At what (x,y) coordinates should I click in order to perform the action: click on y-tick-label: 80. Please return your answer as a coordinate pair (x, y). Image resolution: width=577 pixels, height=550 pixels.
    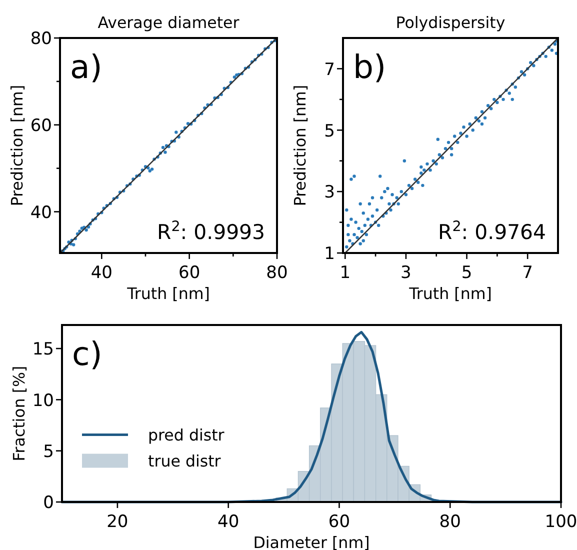
    Looking at the image, I should click on (41, 39).